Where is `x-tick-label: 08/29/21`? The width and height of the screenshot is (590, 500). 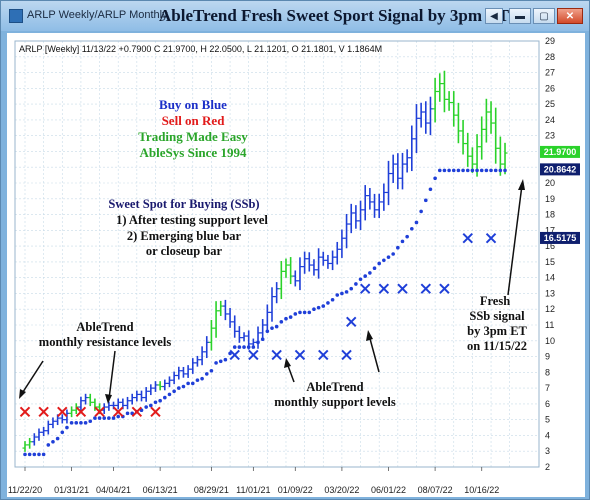
x-tick-label: 08/29/21 is located at coordinates (211, 490).